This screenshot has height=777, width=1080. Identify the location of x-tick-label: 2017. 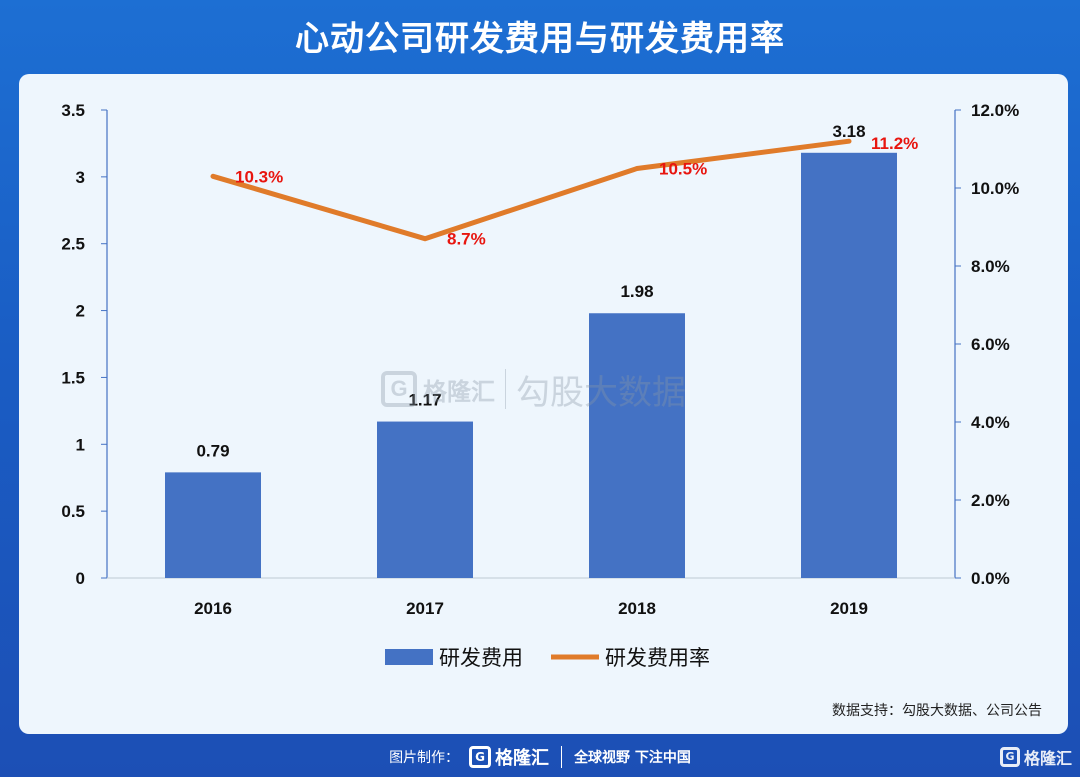
(425, 608).